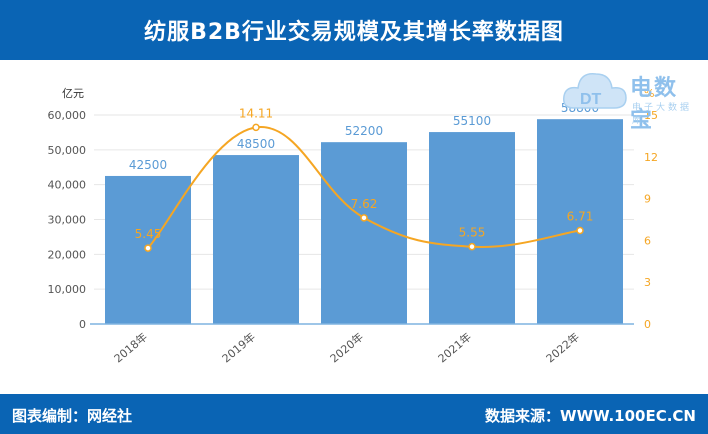  I want to click on growth-data-label: 7.62, so click(364, 204).